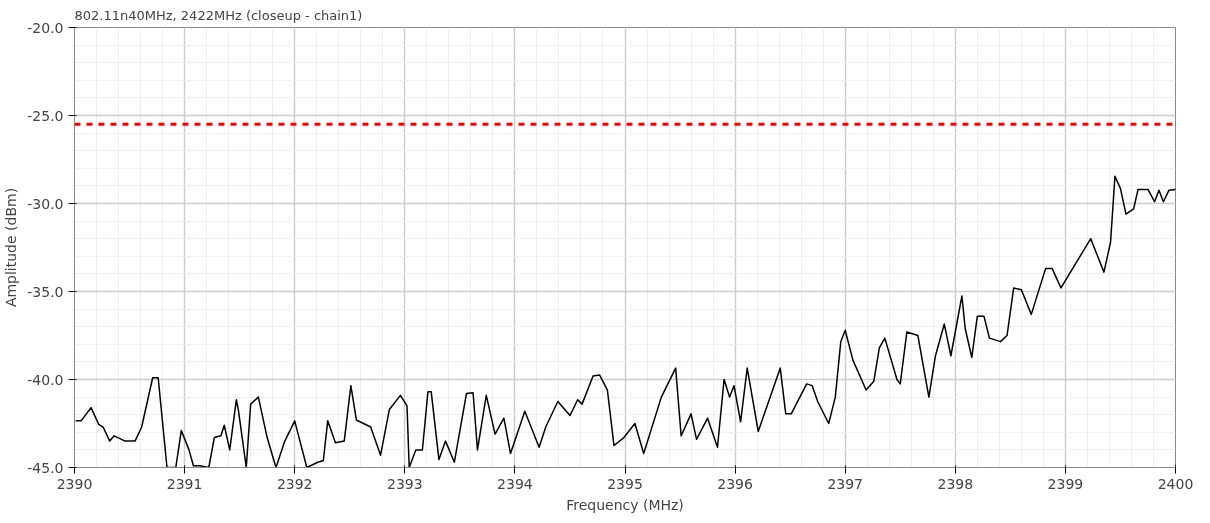 The height and width of the screenshot is (523, 1210). I want to click on y-tick-label: -30.0, so click(45, 203).